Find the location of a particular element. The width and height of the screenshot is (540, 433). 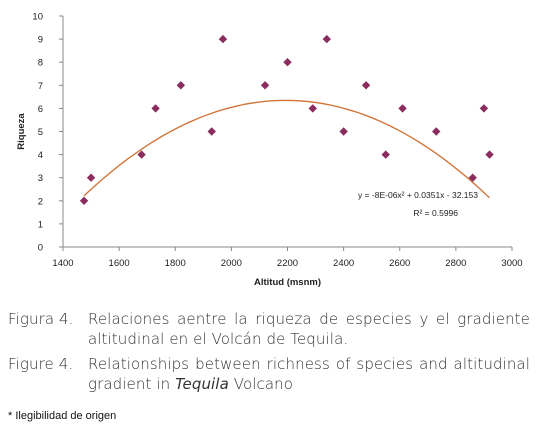

y-tick-label: 2 is located at coordinates (40, 201).